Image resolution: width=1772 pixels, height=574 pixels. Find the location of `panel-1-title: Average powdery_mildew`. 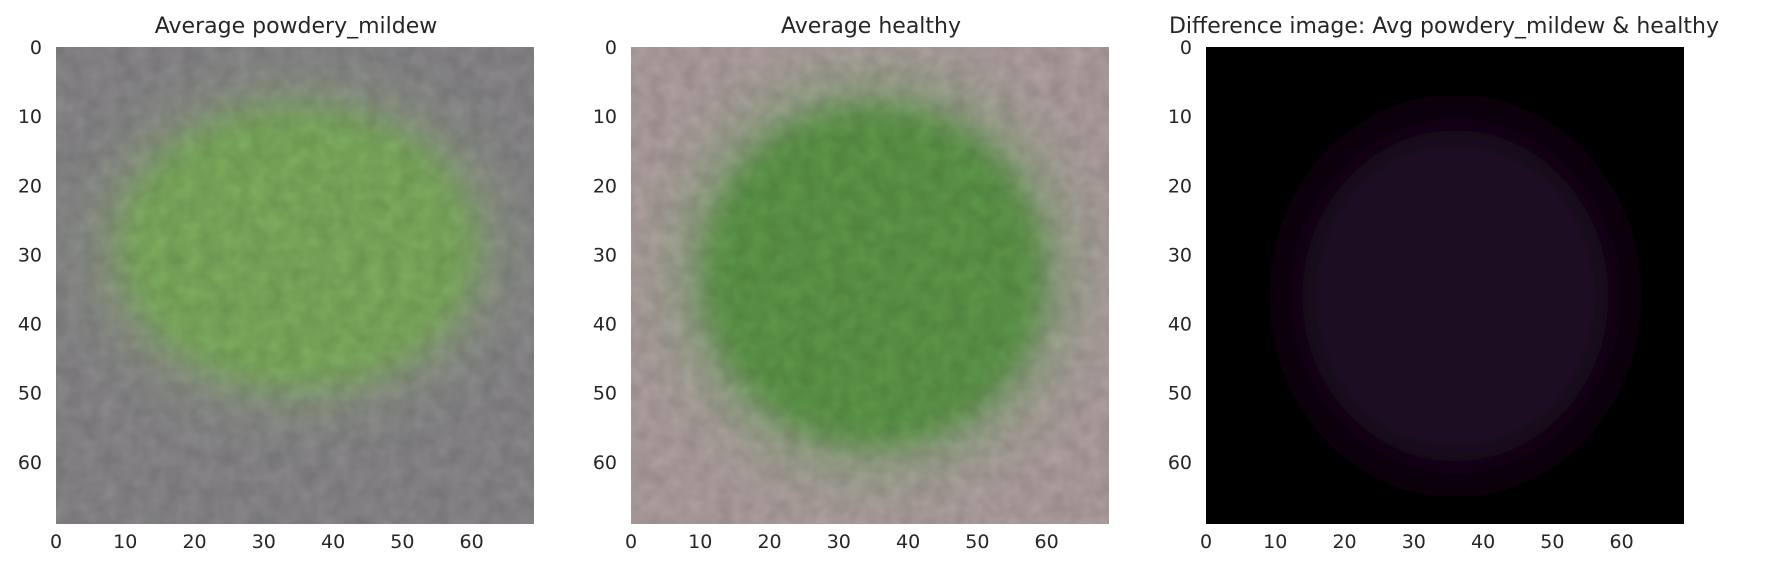

panel-1-title: Average powdery_mildew is located at coordinates (296, 26).